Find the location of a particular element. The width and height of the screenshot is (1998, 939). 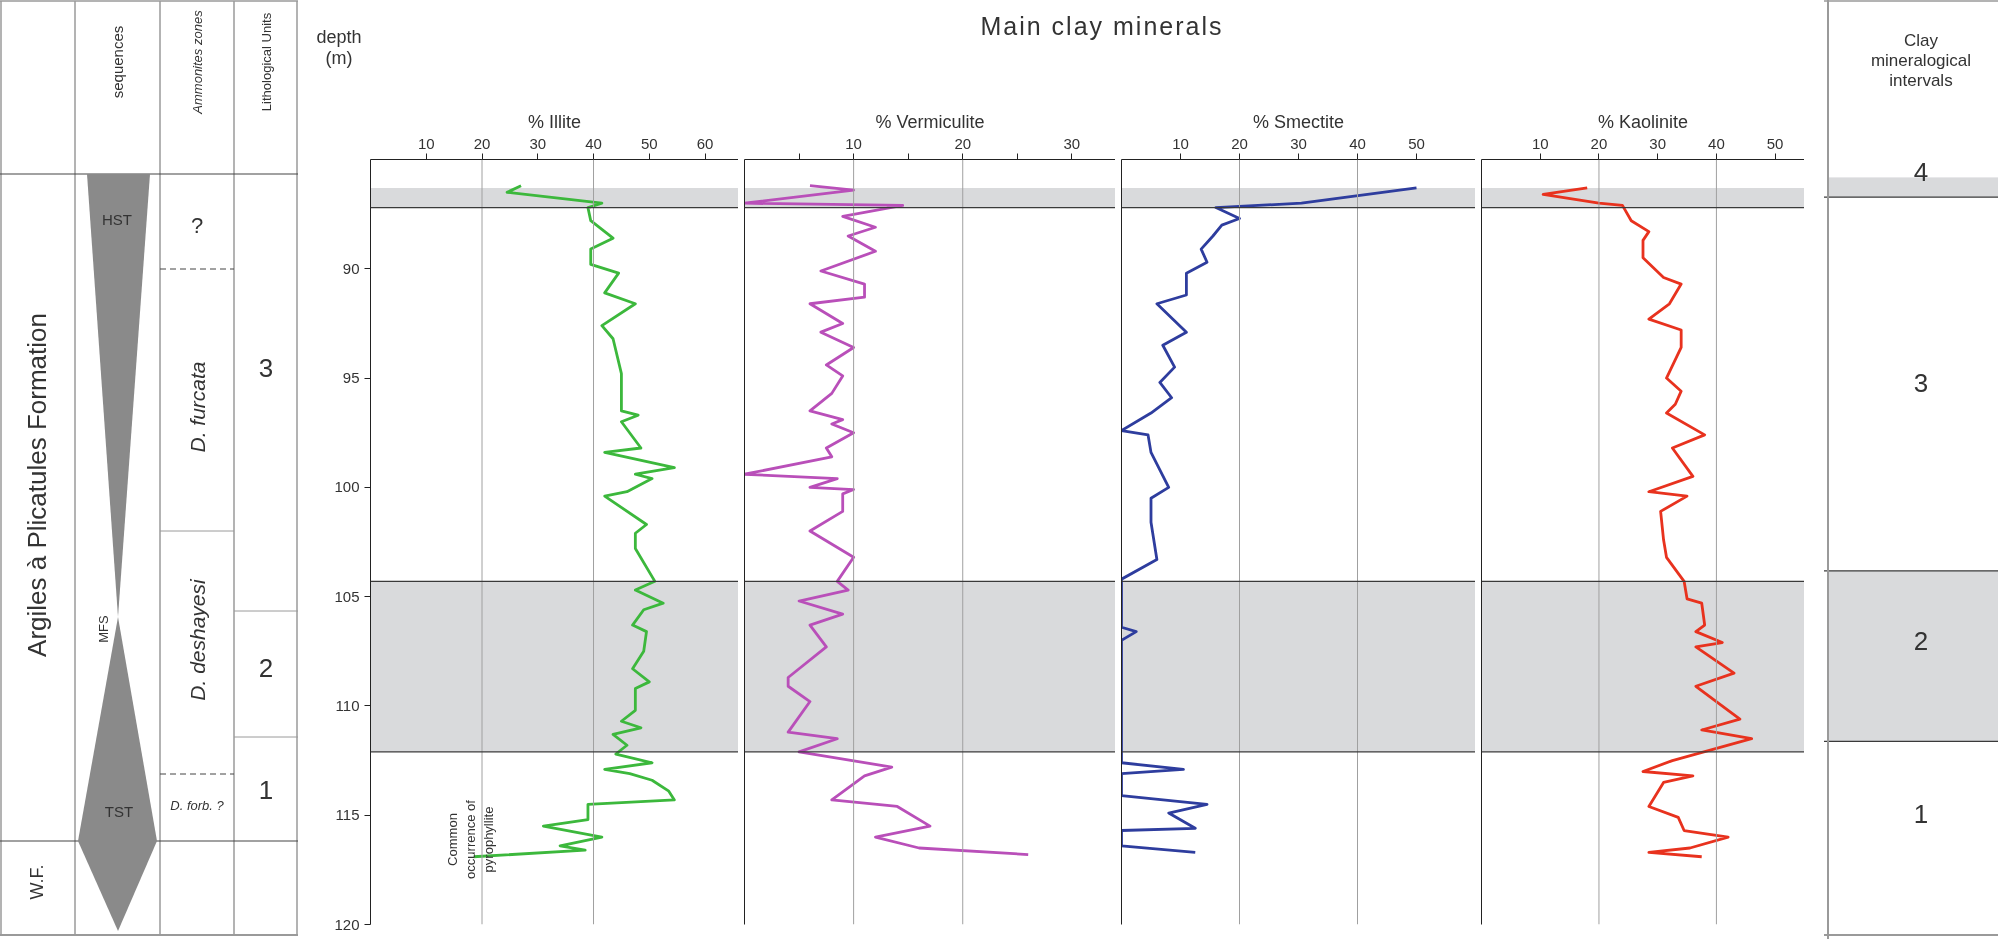

text: D. deshayesi is located at coordinates (197, 639).